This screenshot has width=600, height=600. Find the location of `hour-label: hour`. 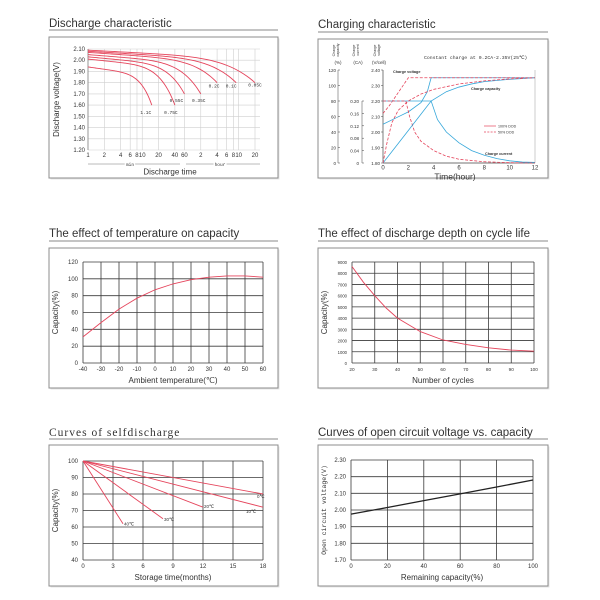

hour-label: hour is located at coordinates (220, 165).